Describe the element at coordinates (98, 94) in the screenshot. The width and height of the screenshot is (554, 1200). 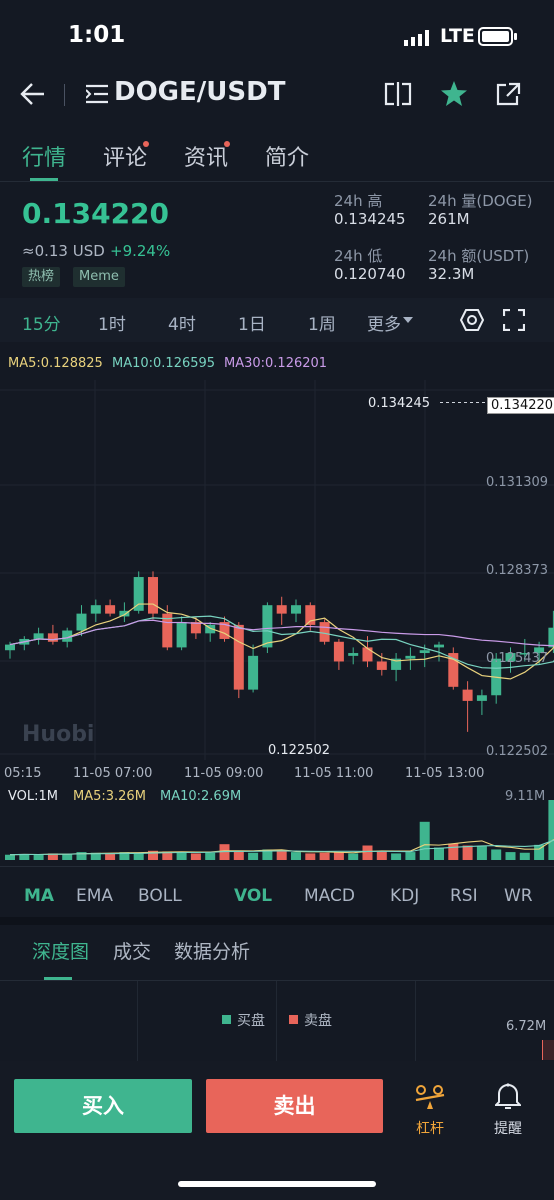
I see `menu-list-icon` at that location.